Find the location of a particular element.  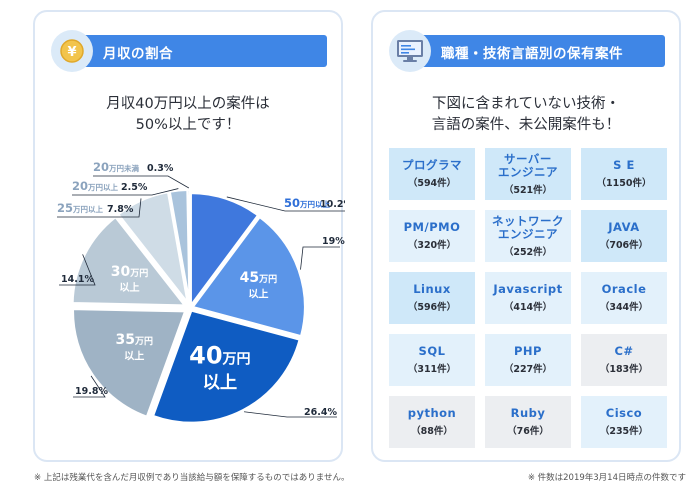

pie-slice-label: 40万円以上 is located at coordinates (219, 367).